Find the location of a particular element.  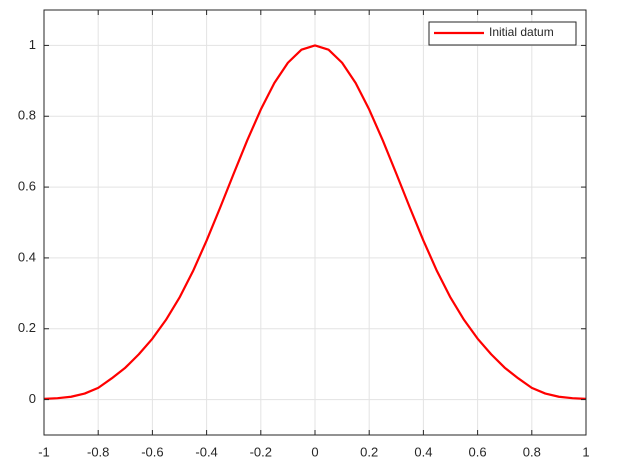

y-tick-label: 0.2 is located at coordinates (27, 327).